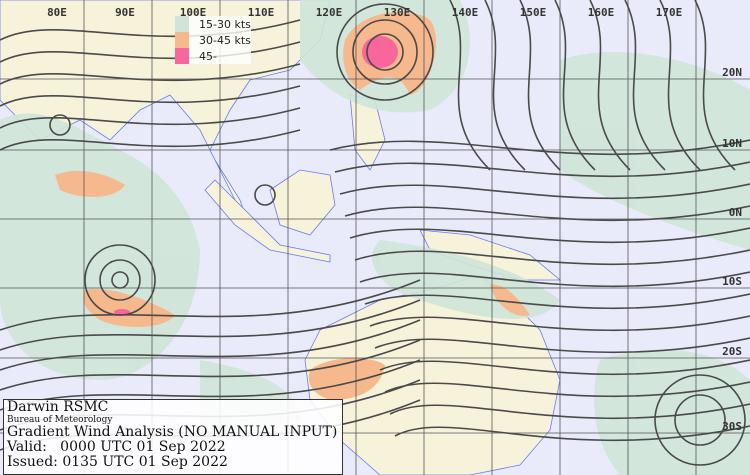 Image resolution: width=750 pixels, height=475 pixels. What do you see at coordinates (329, 12) in the screenshot?
I see `longitude-label: 120E` at bounding box center [329, 12].